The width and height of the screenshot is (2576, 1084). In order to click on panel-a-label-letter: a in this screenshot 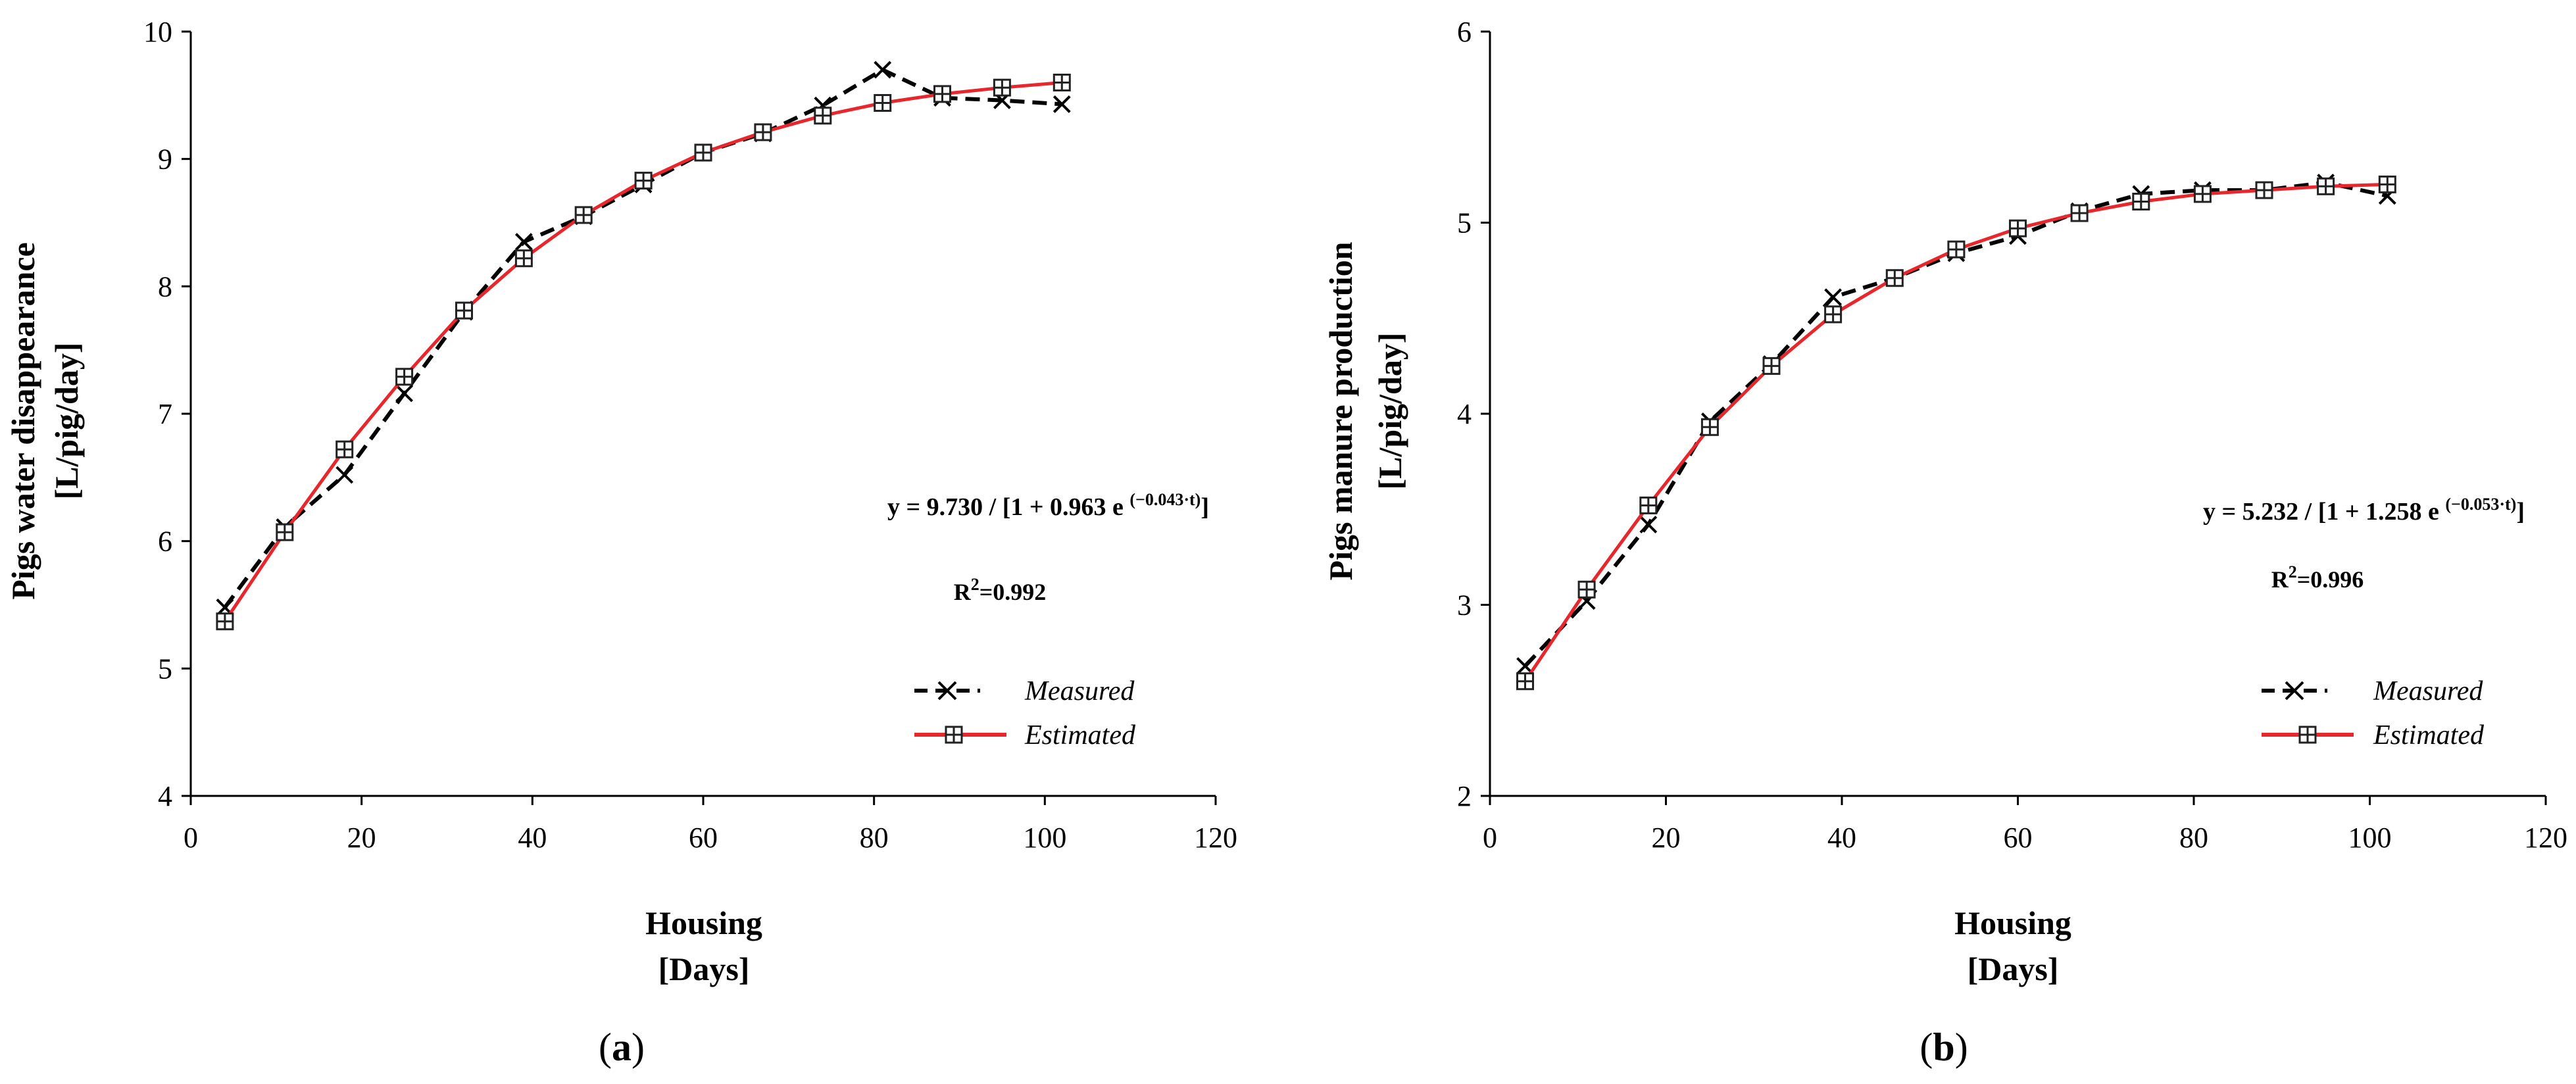, I will do `click(622, 1047)`.